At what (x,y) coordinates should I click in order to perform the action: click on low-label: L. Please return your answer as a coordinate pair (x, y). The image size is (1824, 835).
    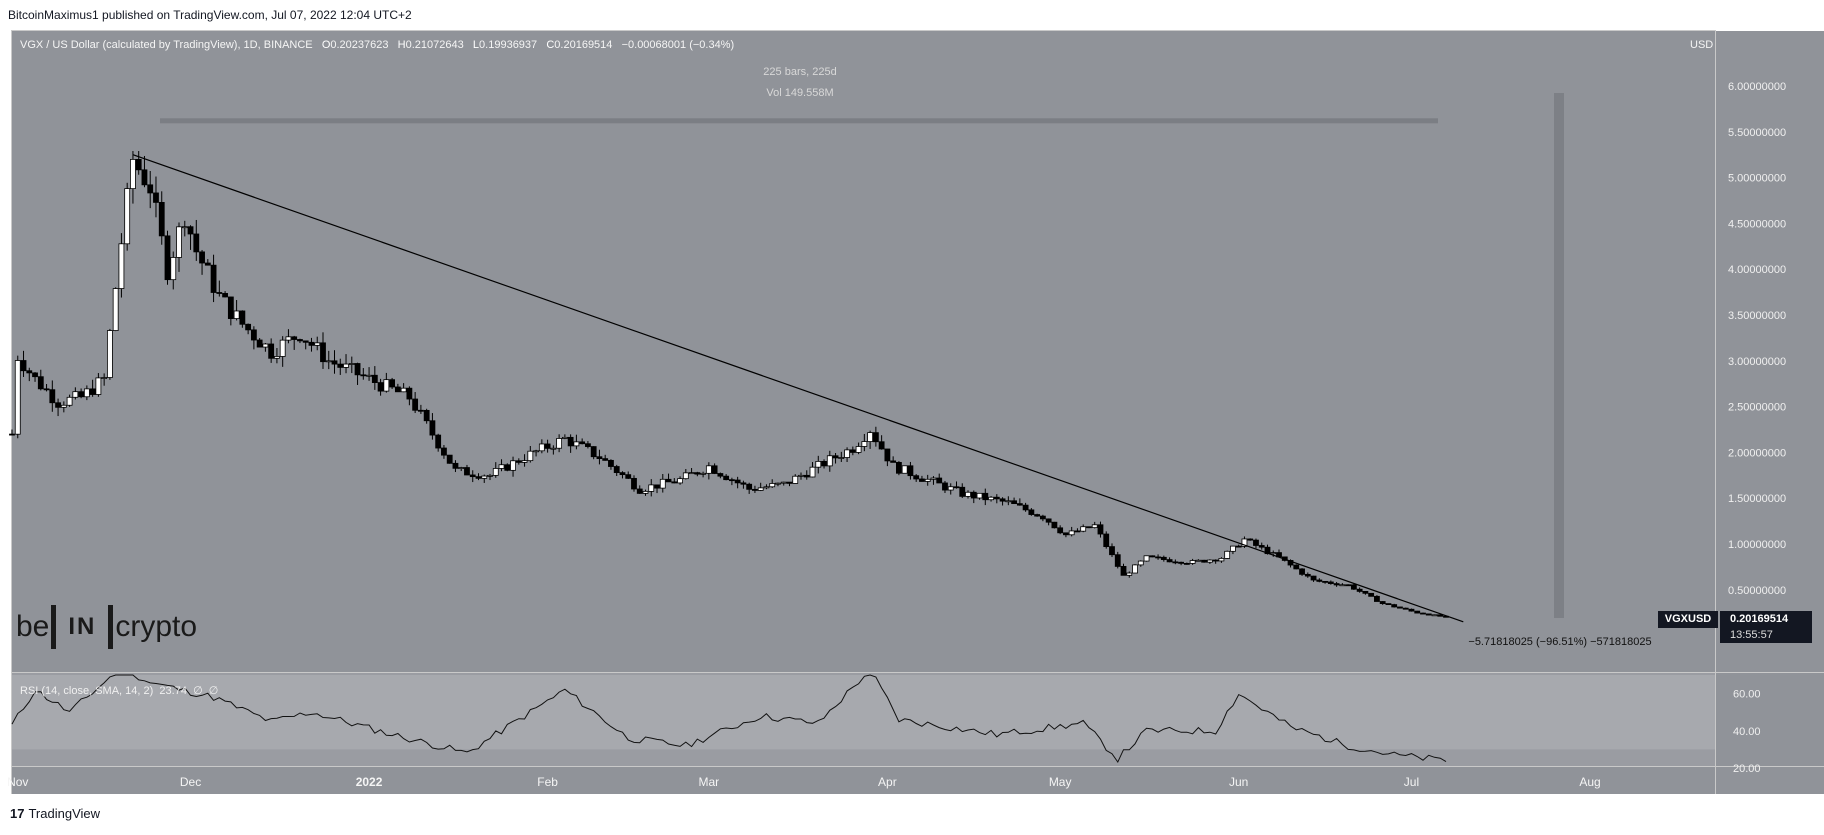
    Looking at the image, I should click on (476, 45).